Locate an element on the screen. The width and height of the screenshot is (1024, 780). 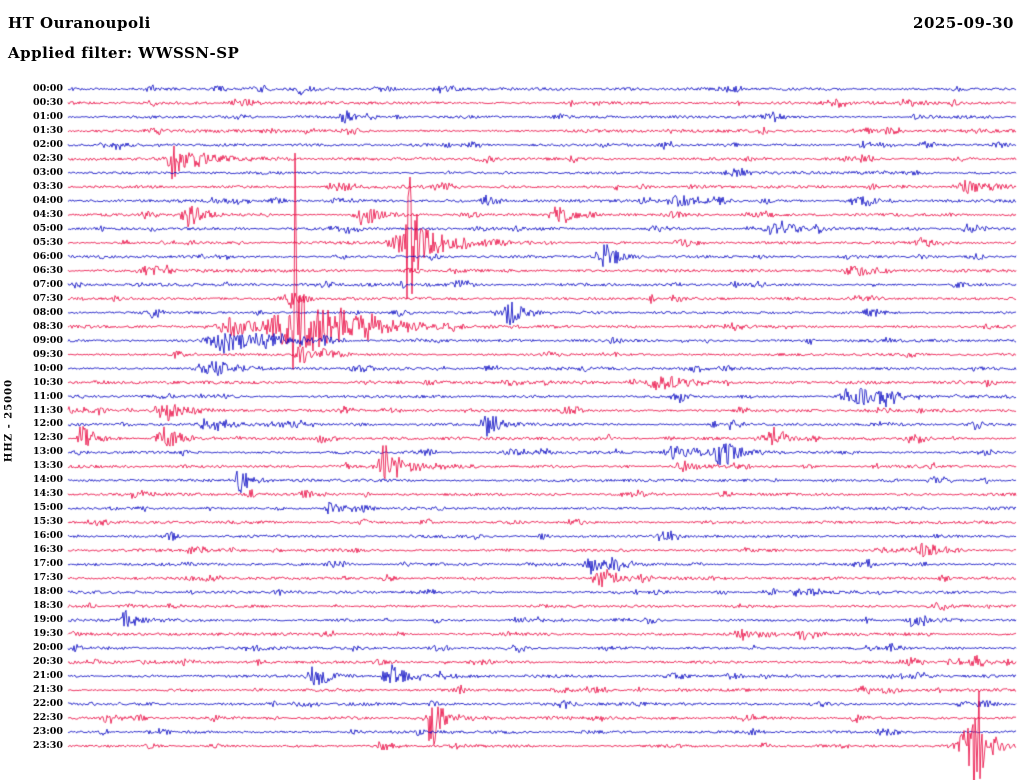
date-label: 2025-09-30 is located at coordinates (963, 23).